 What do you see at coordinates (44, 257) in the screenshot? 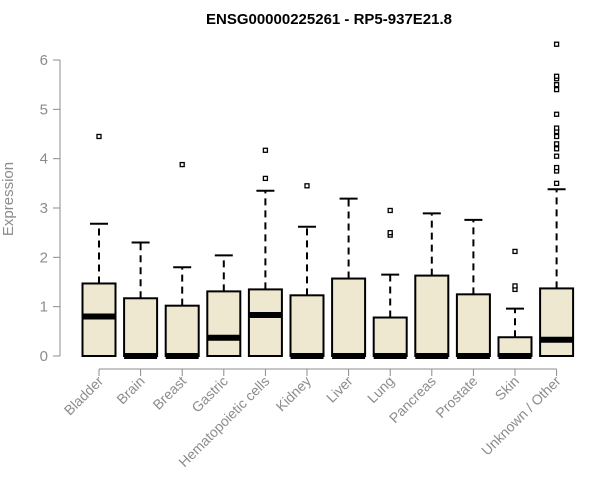
I see `y-tick-label: 2` at bounding box center [44, 257].